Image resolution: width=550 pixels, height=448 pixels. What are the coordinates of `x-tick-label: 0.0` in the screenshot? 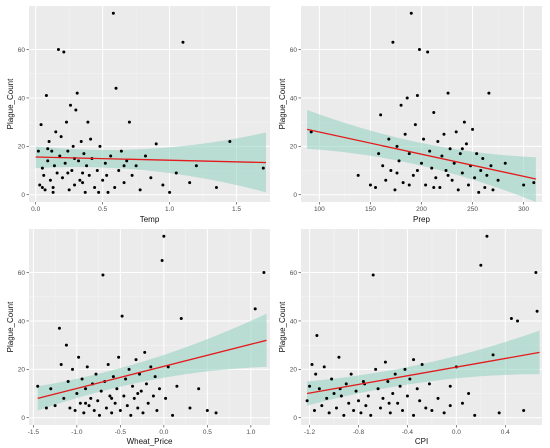 It's located at (163, 432).